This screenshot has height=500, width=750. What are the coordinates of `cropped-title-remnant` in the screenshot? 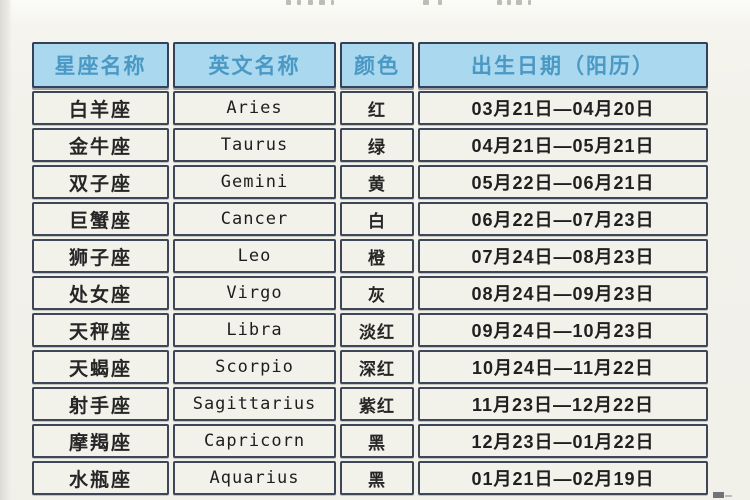 It's located at (375, 4).